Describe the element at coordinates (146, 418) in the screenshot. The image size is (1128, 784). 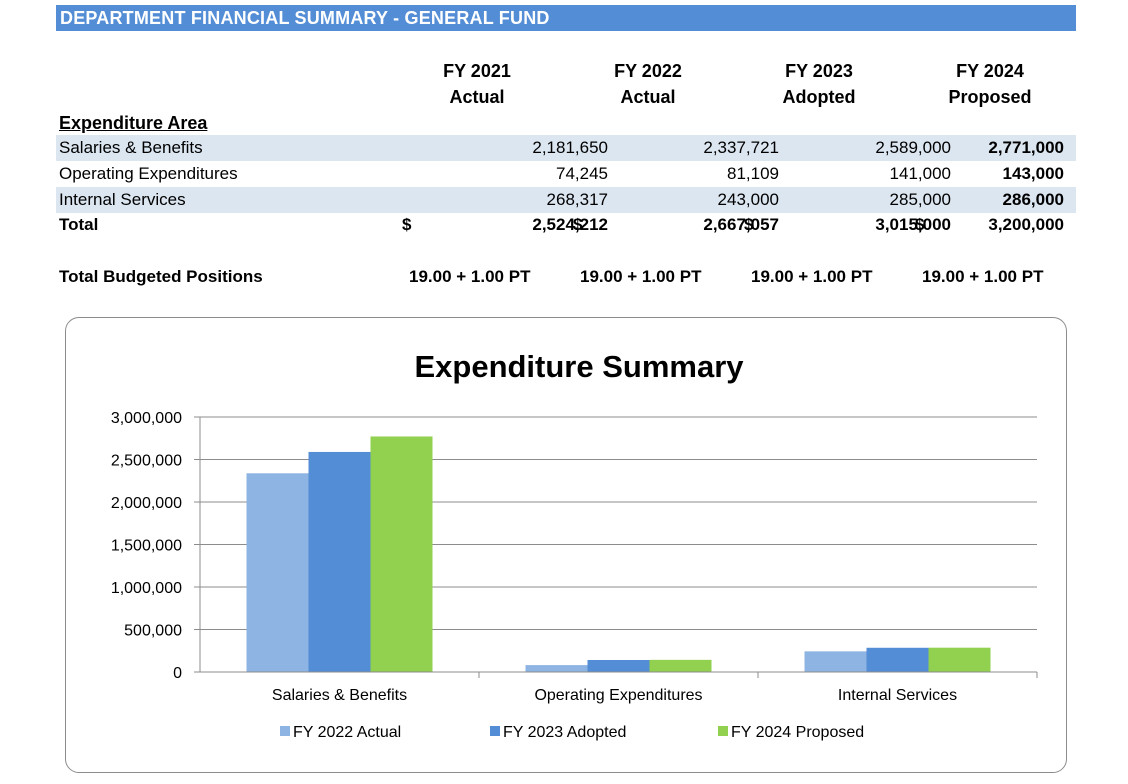
I see `y-tick-label: 3,000,000` at that location.